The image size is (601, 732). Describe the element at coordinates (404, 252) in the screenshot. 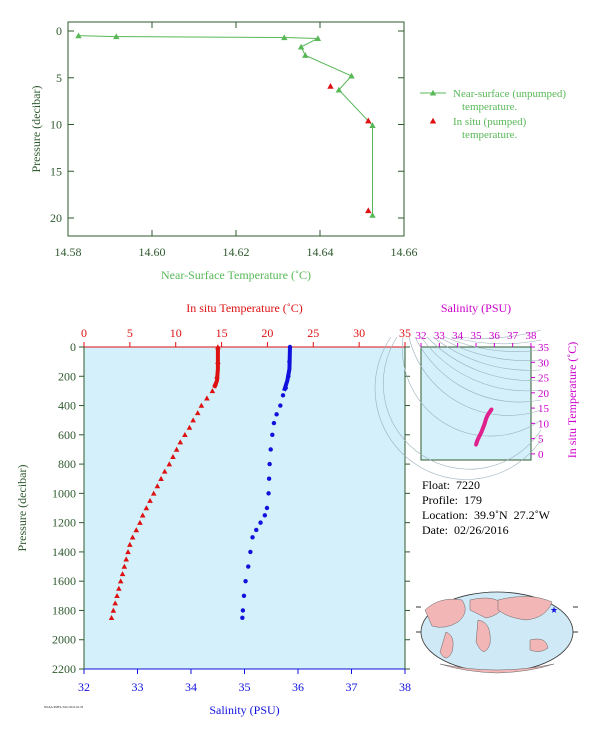

I see `top-x-tick-label: 14.66` at that location.